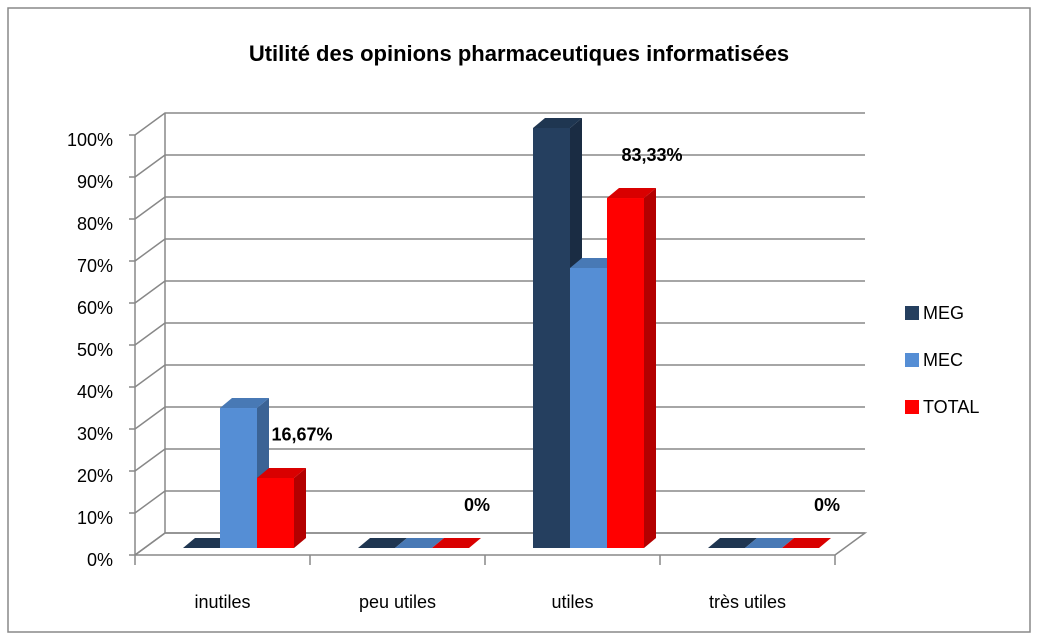 This screenshot has height=640, width=1038. What do you see at coordinates (95, 518) in the screenshot?
I see `y-tick-label: 10%` at bounding box center [95, 518].